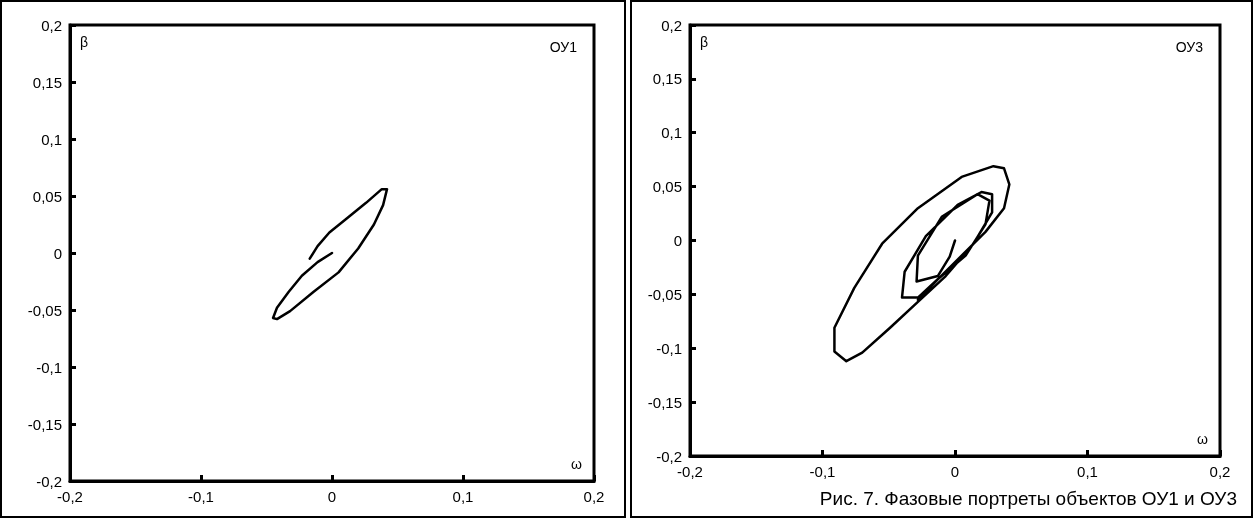 The image size is (1253, 518). What do you see at coordinates (669, 456) in the screenshot?
I see `y-tick-label: -0,2` at bounding box center [669, 456].